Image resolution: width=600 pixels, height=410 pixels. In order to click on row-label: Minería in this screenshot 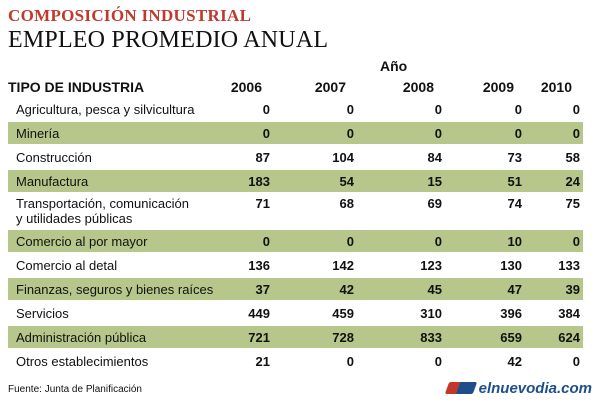, I will do `click(37, 133)`.